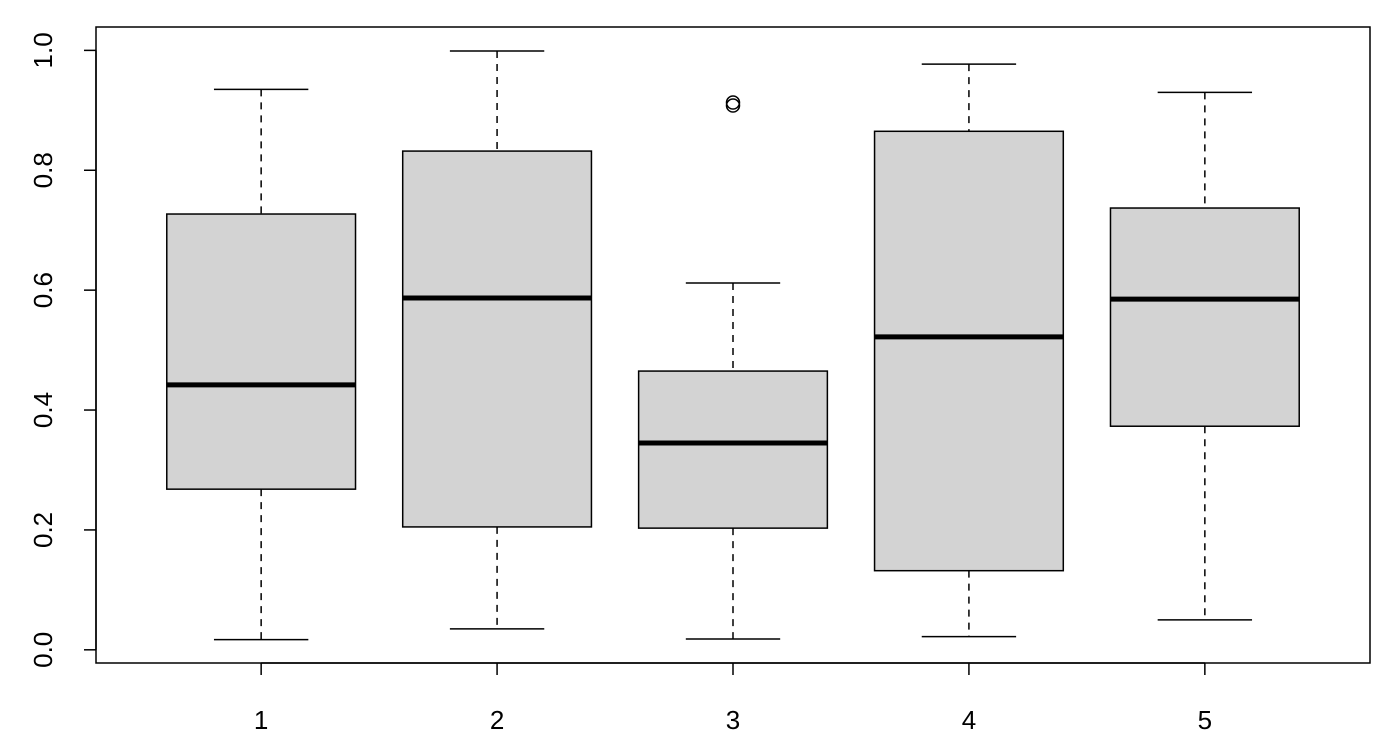  What do you see at coordinates (43, 650) in the screenshot?
I see `y-tick-label: 0.0` at bounding box center [43, 650].